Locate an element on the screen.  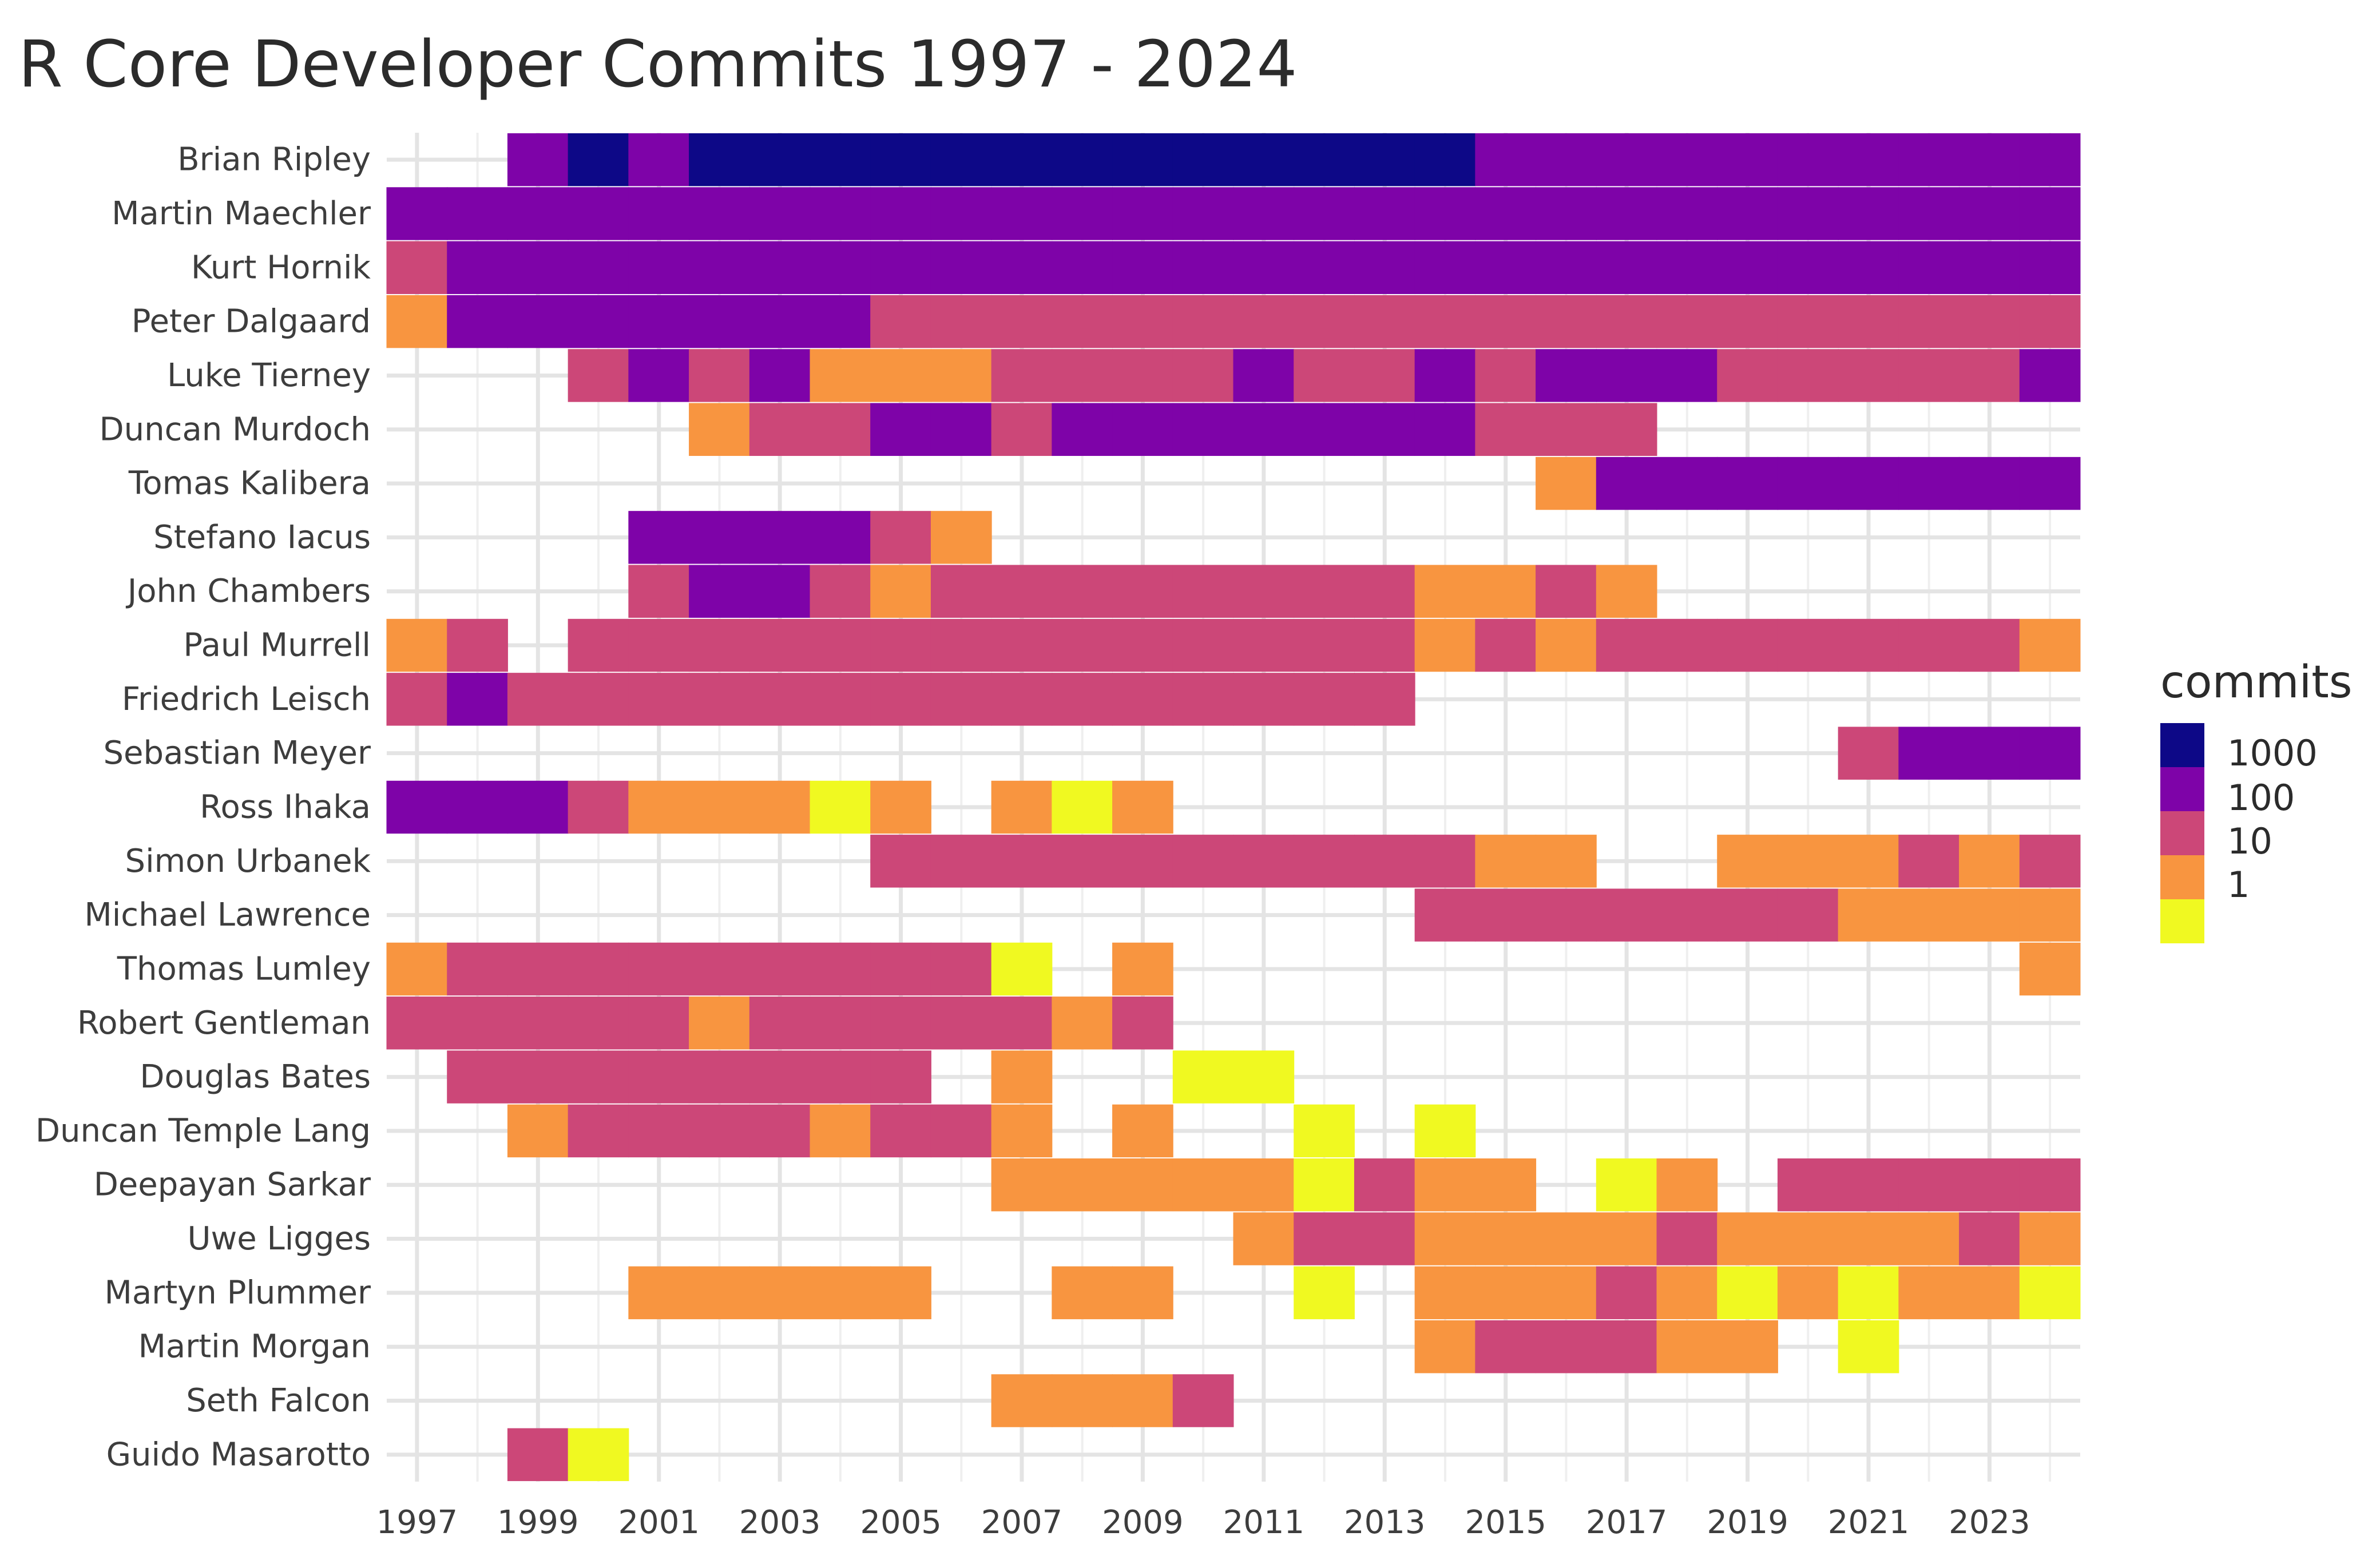
x-tick-label: 2019 is located at coordinates (1747, 1522).